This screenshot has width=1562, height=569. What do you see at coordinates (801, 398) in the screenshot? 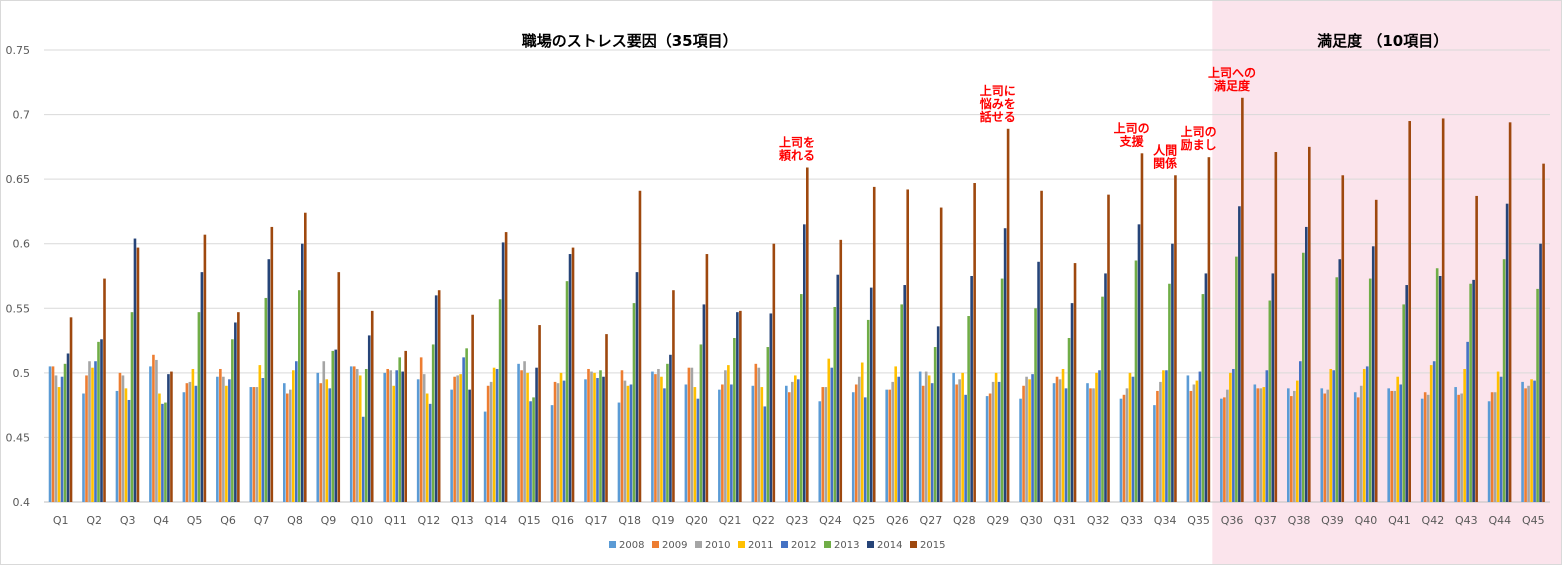
I see `bar-2013-Q23` at bounding box center [801, 398].